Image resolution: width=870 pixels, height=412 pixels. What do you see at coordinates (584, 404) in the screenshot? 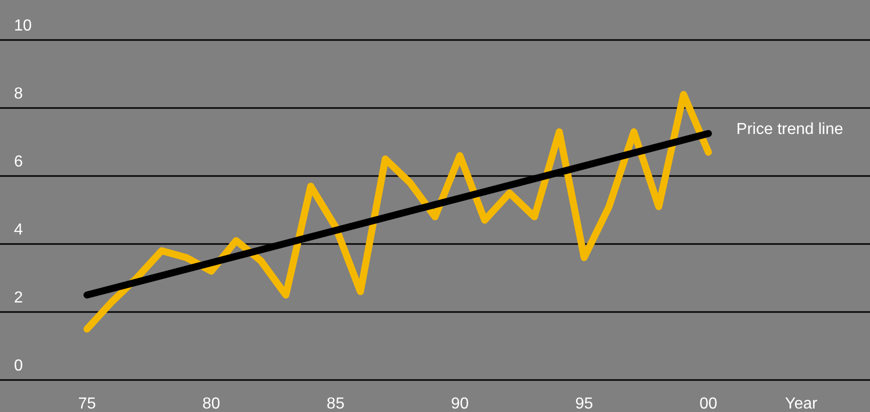
I see `x-tick-label: 95` at bounding box center [584, 404].